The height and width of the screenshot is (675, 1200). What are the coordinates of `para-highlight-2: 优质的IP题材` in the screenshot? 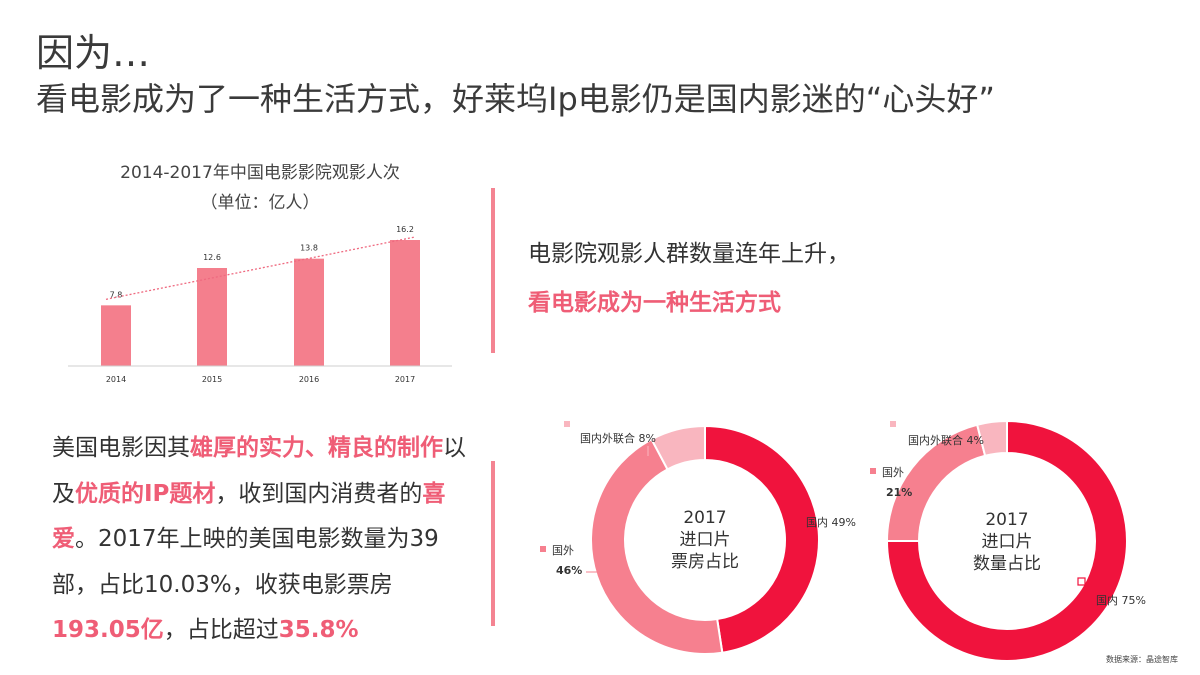 It's located at (145, 493).